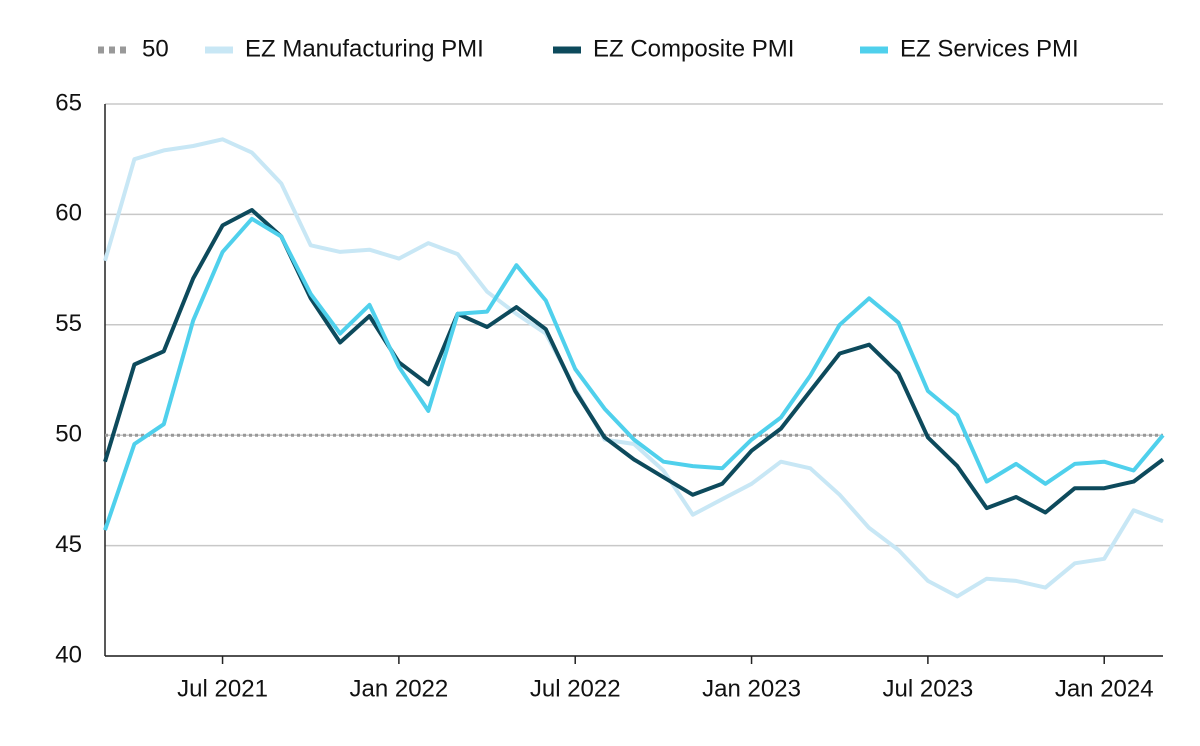 This screenshot has height=746, width=1200. I want to click on x-tick-label: Jul 2021, so click(222, 688).